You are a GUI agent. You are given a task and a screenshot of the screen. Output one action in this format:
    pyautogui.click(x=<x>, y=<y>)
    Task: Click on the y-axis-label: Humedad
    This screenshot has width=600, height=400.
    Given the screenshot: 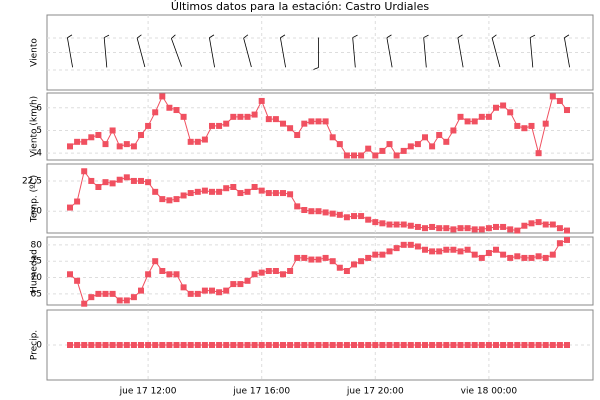 What is the action you would take?
    pyautogui.click(x=35, y=271)
    